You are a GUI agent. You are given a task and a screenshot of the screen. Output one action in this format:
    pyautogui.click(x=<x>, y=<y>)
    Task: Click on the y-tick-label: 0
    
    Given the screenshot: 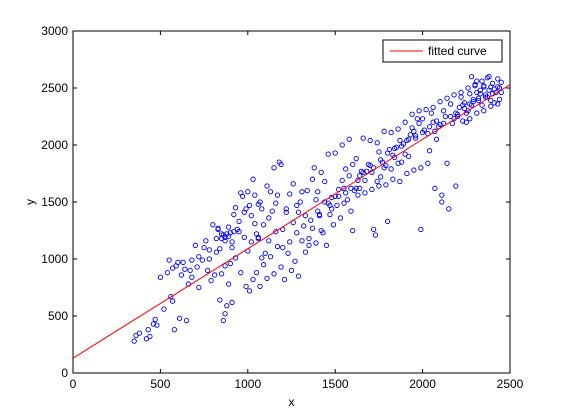 What is the action you would take?
    pyautogui.click(x=64, y=373)
    